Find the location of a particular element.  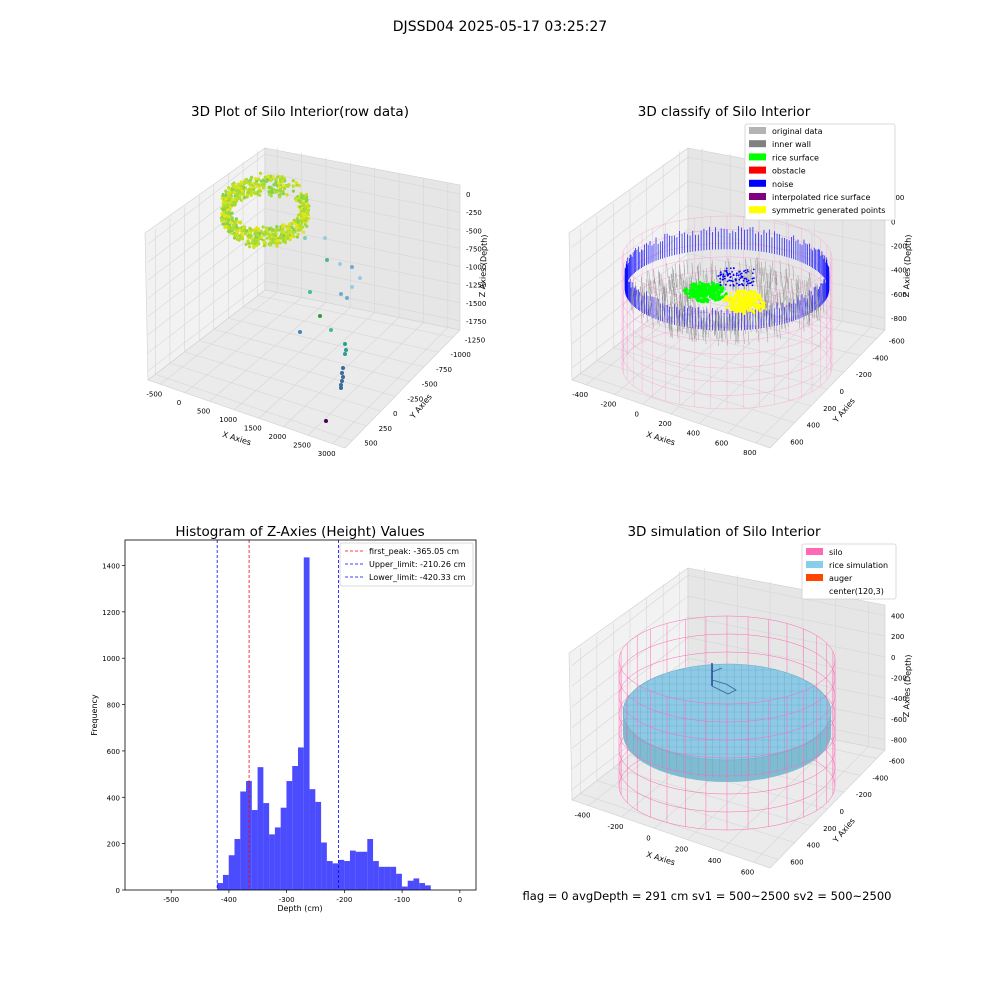

classify-panel-title: 3D classify of Silo Interior is located at coordinates (724, 112).